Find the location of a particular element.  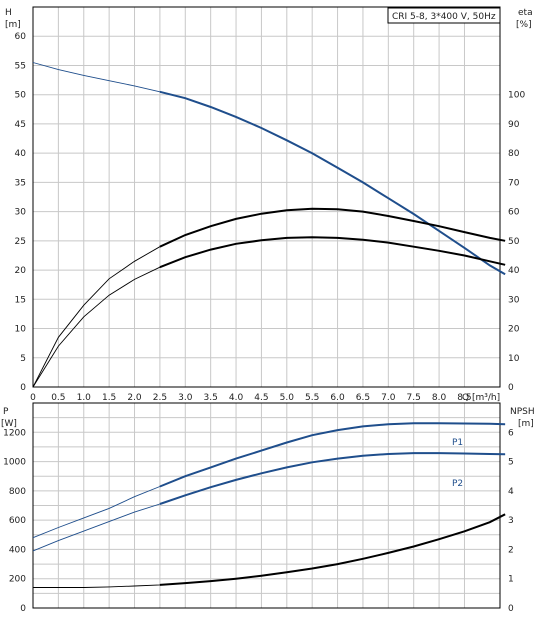

q-tick-label: 7.5 is located at coordinates (414, 398).